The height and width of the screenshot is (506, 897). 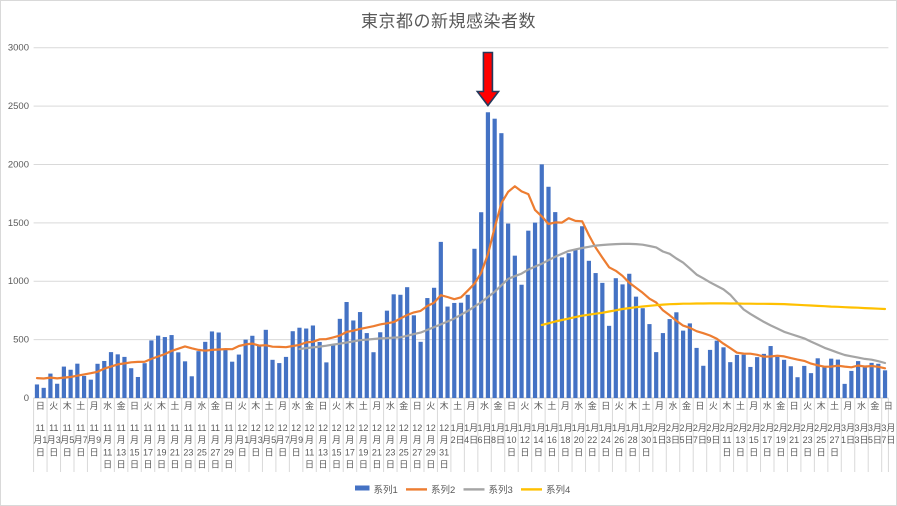 What do you see at coordinates (40, 429) in the screenshot?
I see `x-axis-label: 日 11 月1 日` at bounding box center [40, 429].